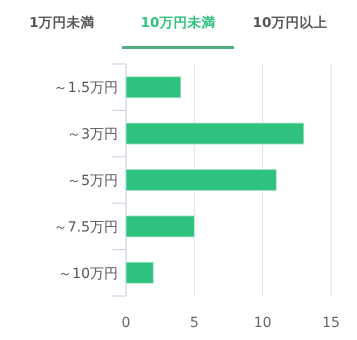  Describe the element at coordinates (290, 23) in the screenshot. I see `text: 10万円以上` at that location.